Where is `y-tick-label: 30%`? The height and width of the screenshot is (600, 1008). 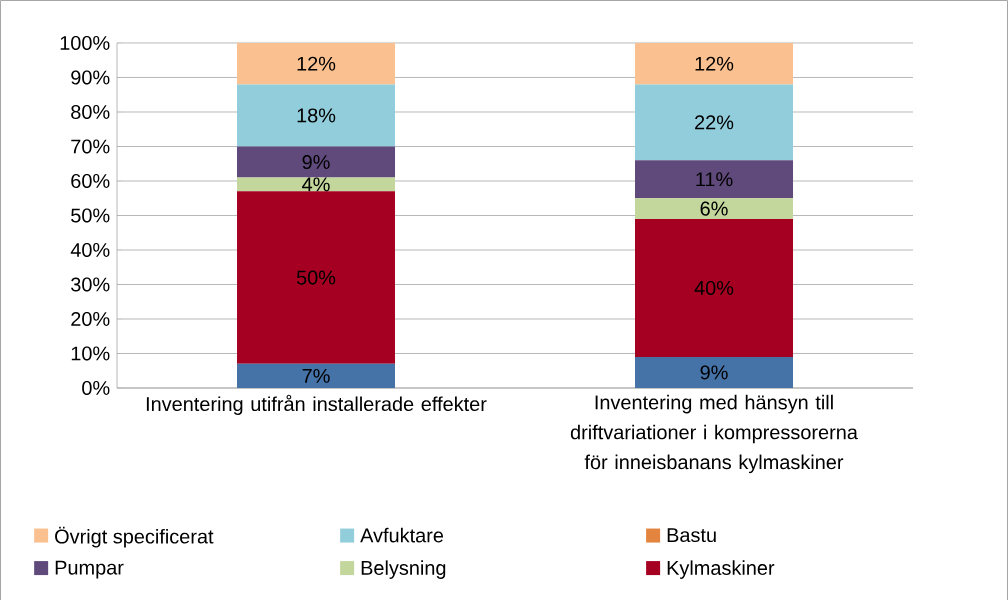
y-tick-label: 30% is located at coordinates (90, 284).